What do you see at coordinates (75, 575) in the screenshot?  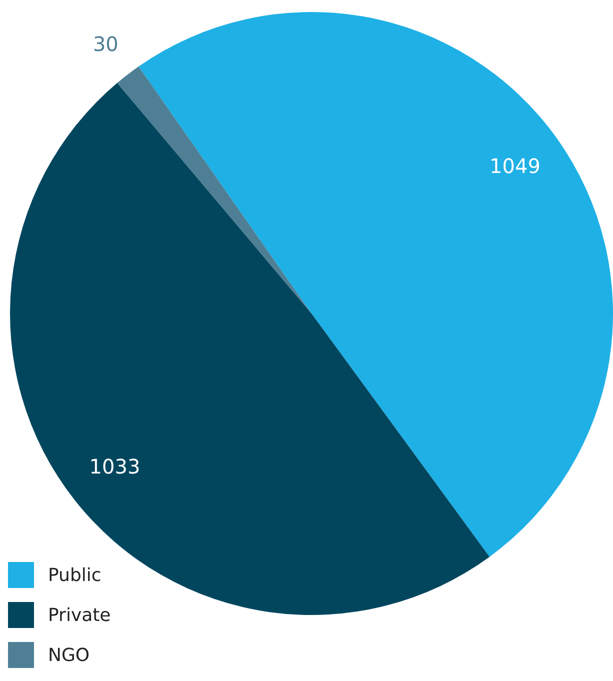 I see `legend-label: Public` at bounding box center [75, 575].